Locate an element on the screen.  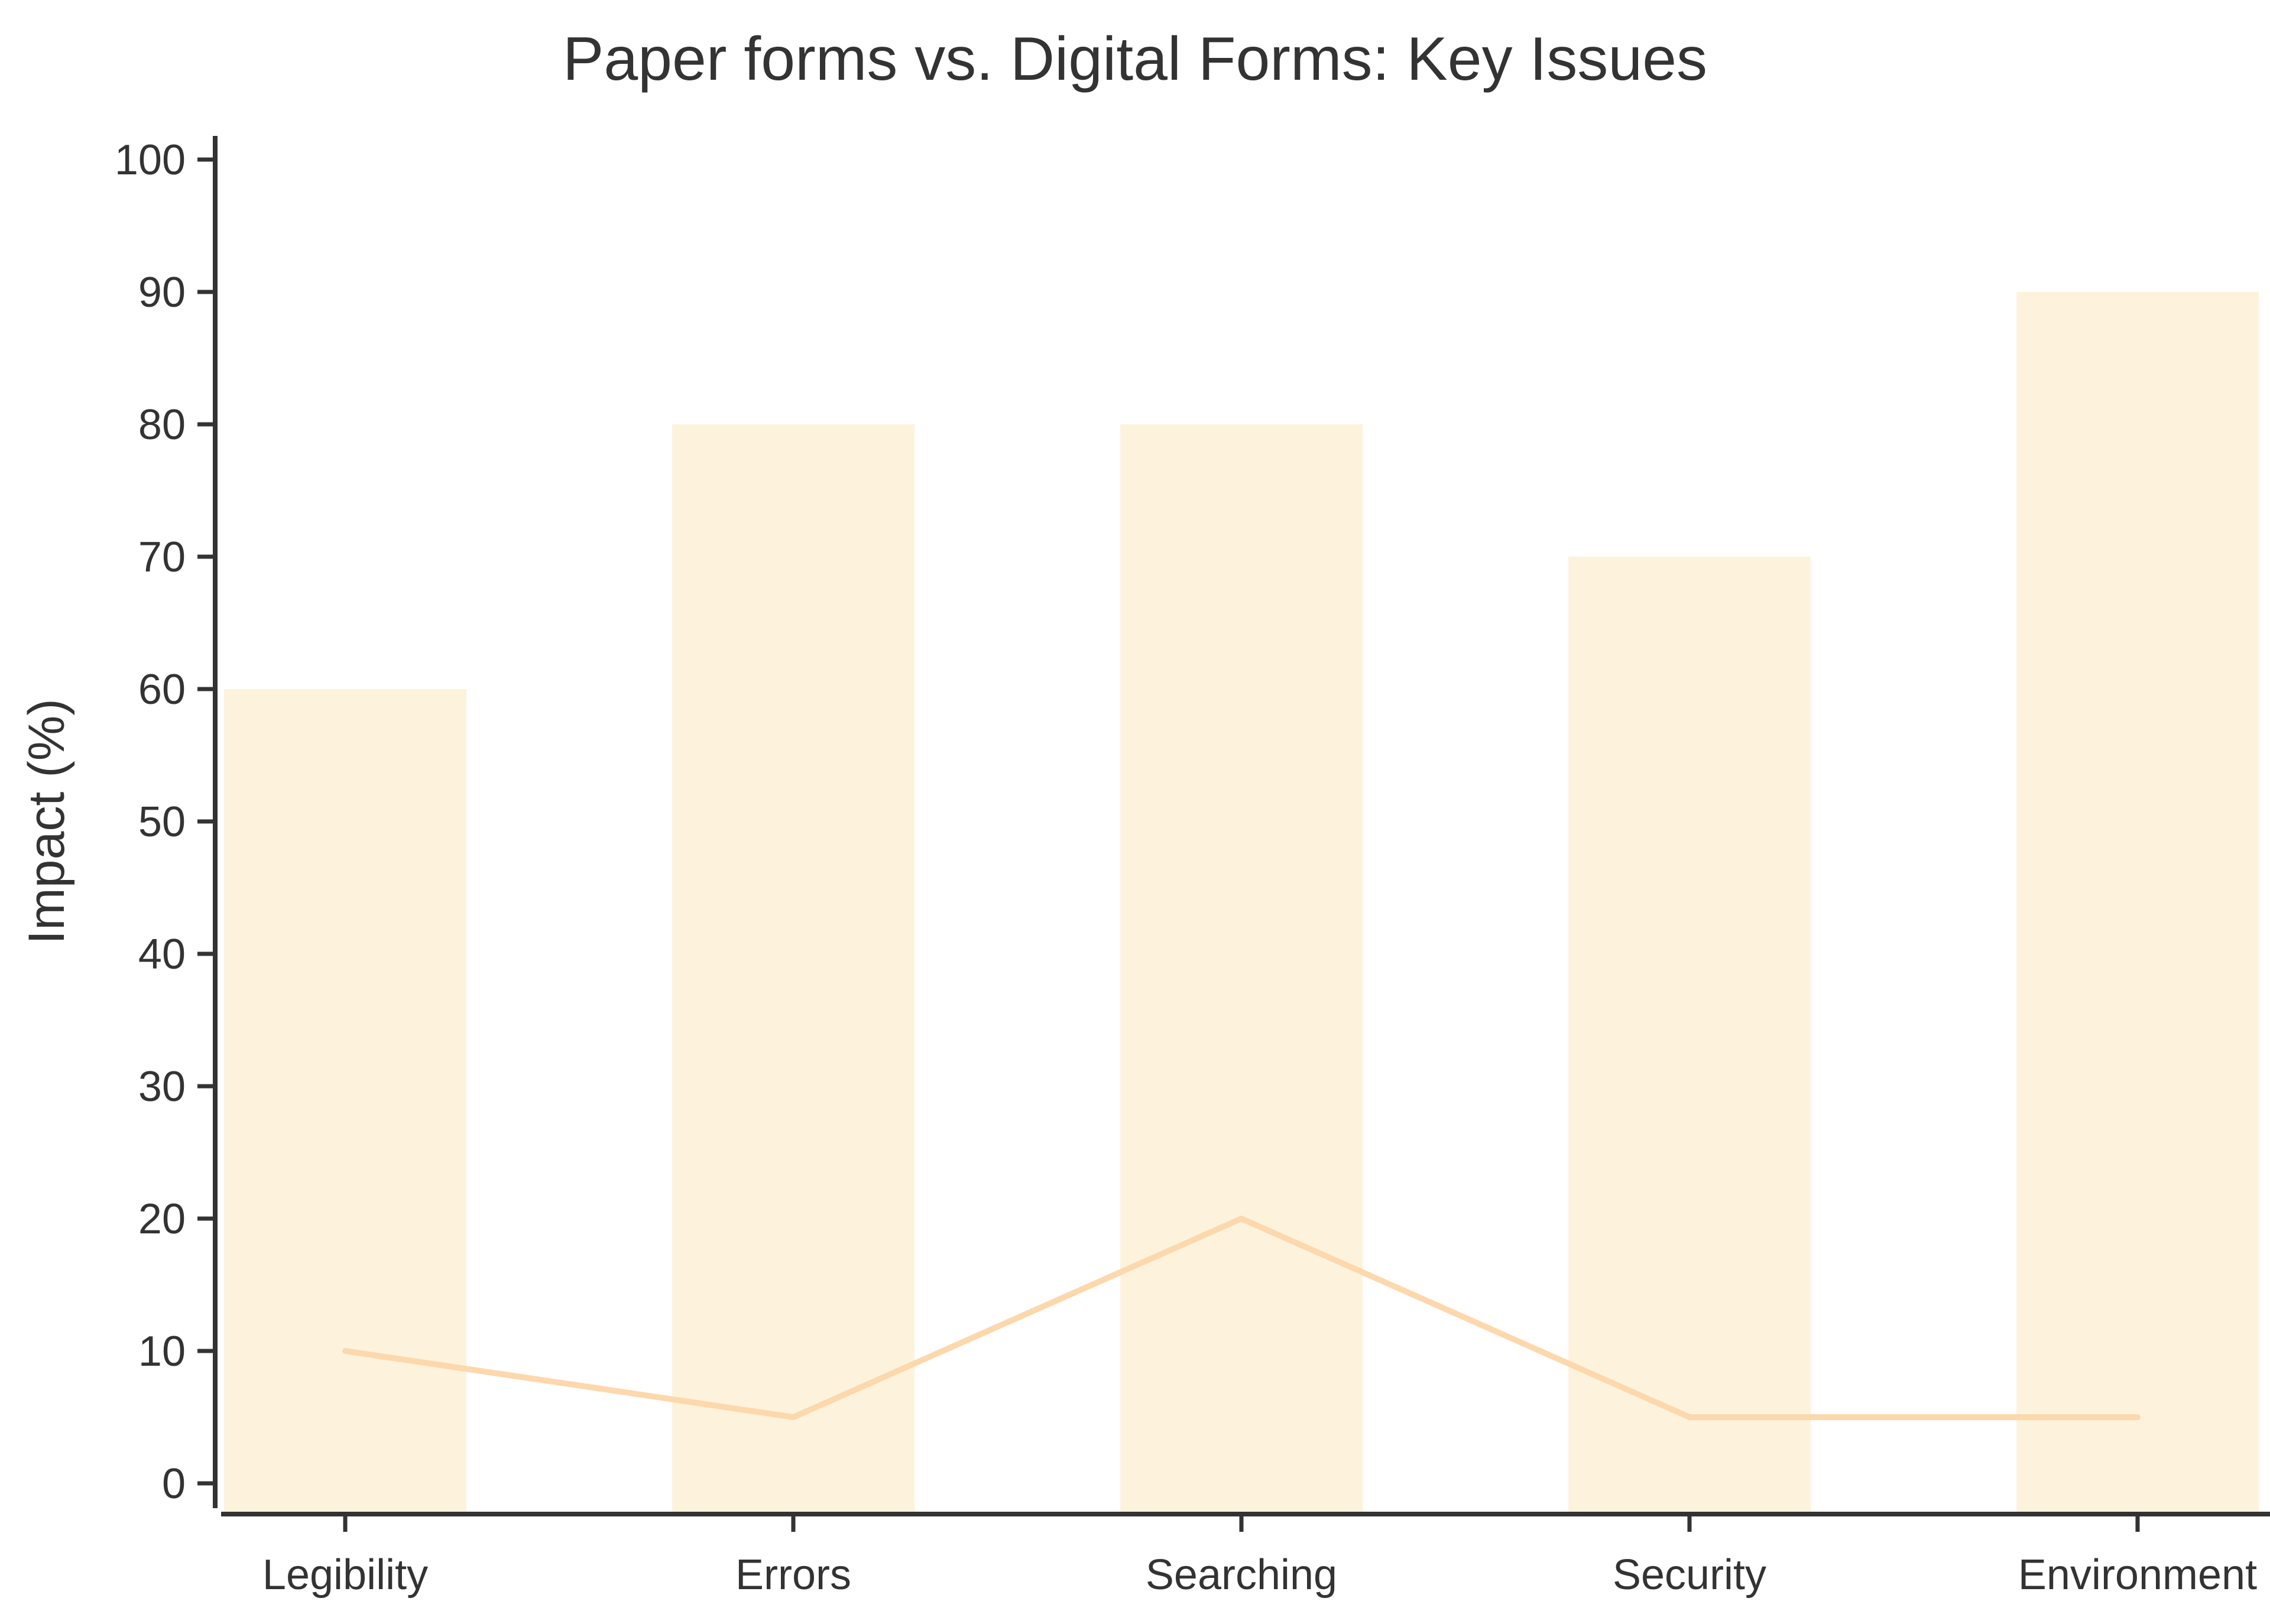
x-tick-label-security: Security is located at coordinates (1690, 1575).